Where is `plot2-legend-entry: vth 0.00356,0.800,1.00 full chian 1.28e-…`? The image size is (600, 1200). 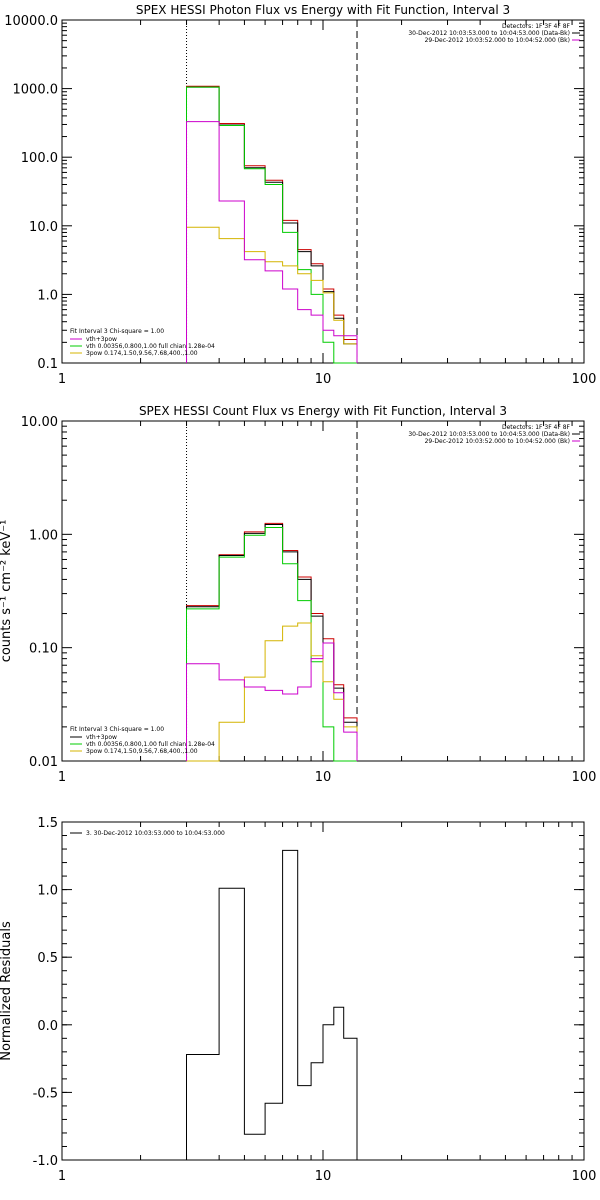 plot2-legend-entry: vth 0.00356,0.800,1.00 full chian 1.28e-… is located at coordinates (150, 744).